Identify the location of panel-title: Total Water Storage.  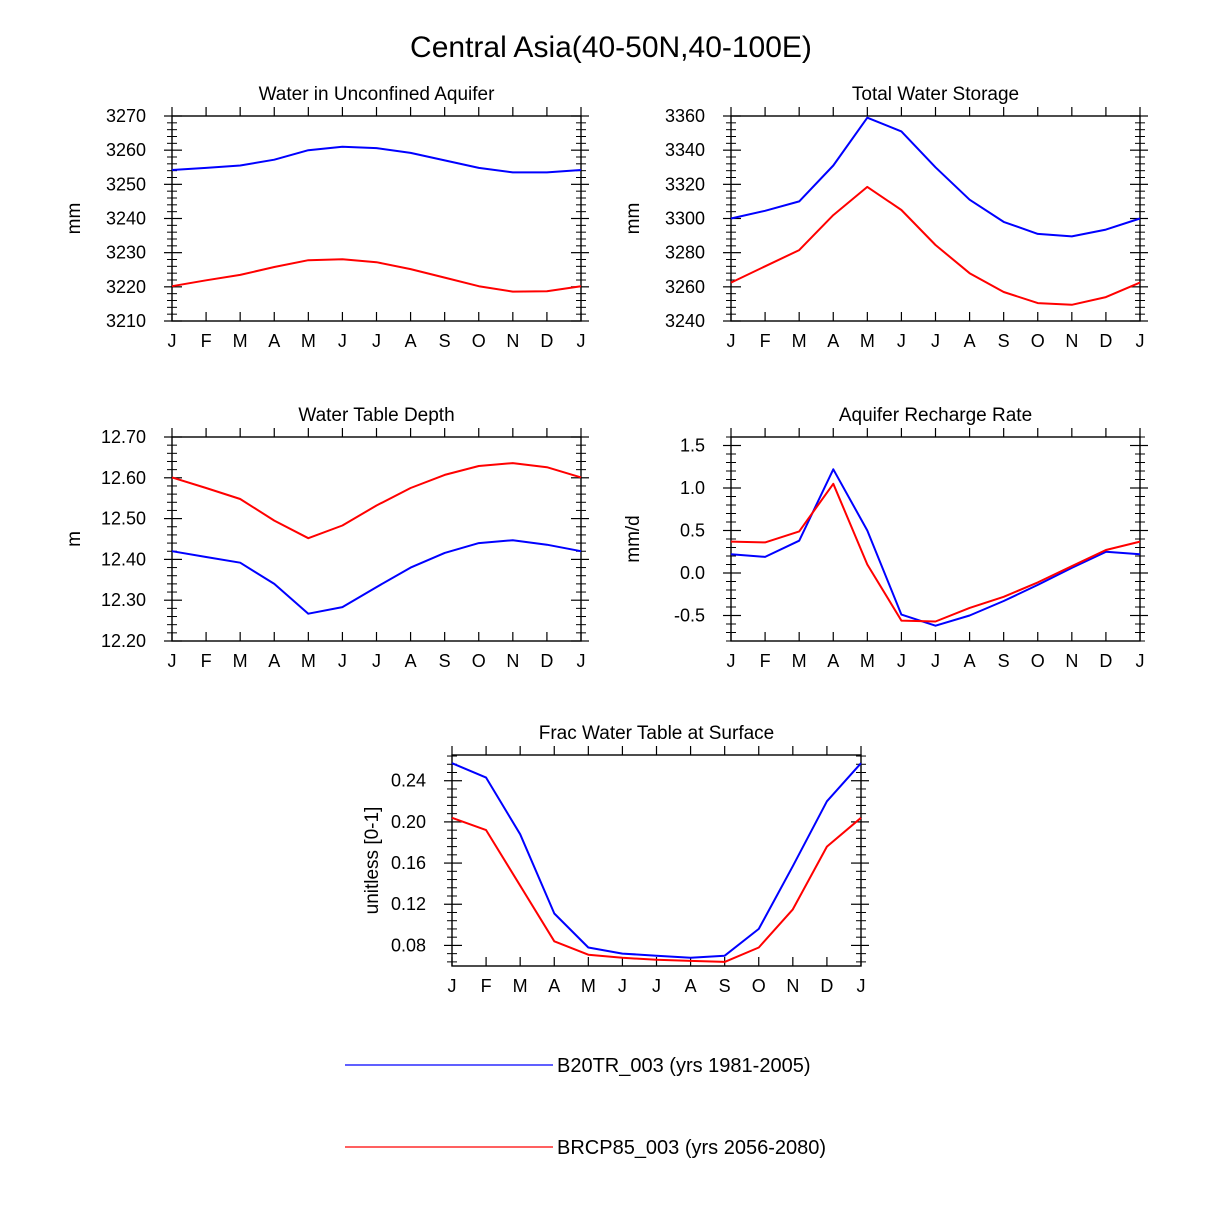
(935, 94).